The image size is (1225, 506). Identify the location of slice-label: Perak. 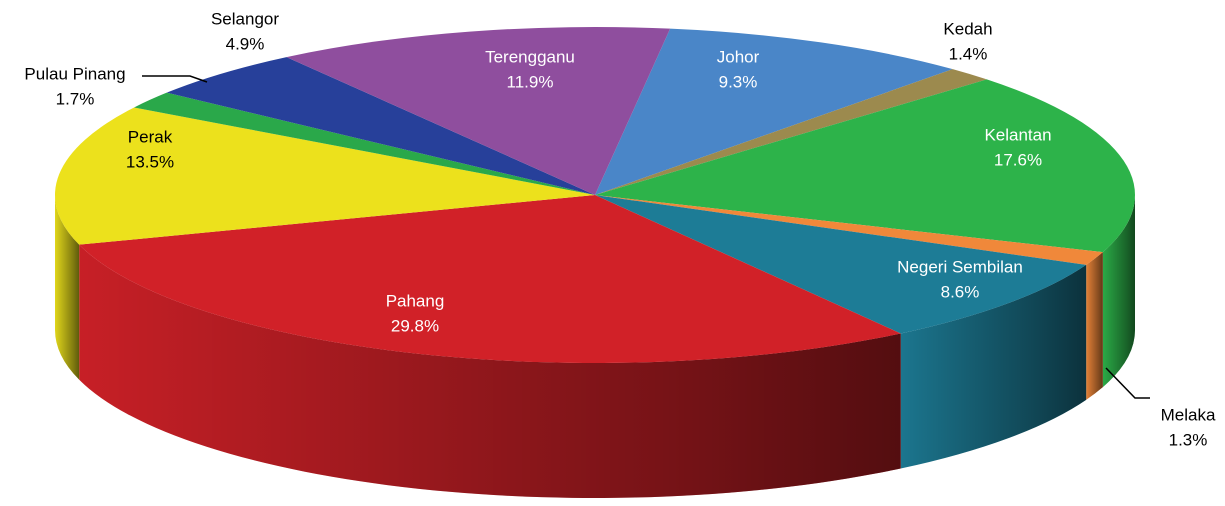
(150, 136).